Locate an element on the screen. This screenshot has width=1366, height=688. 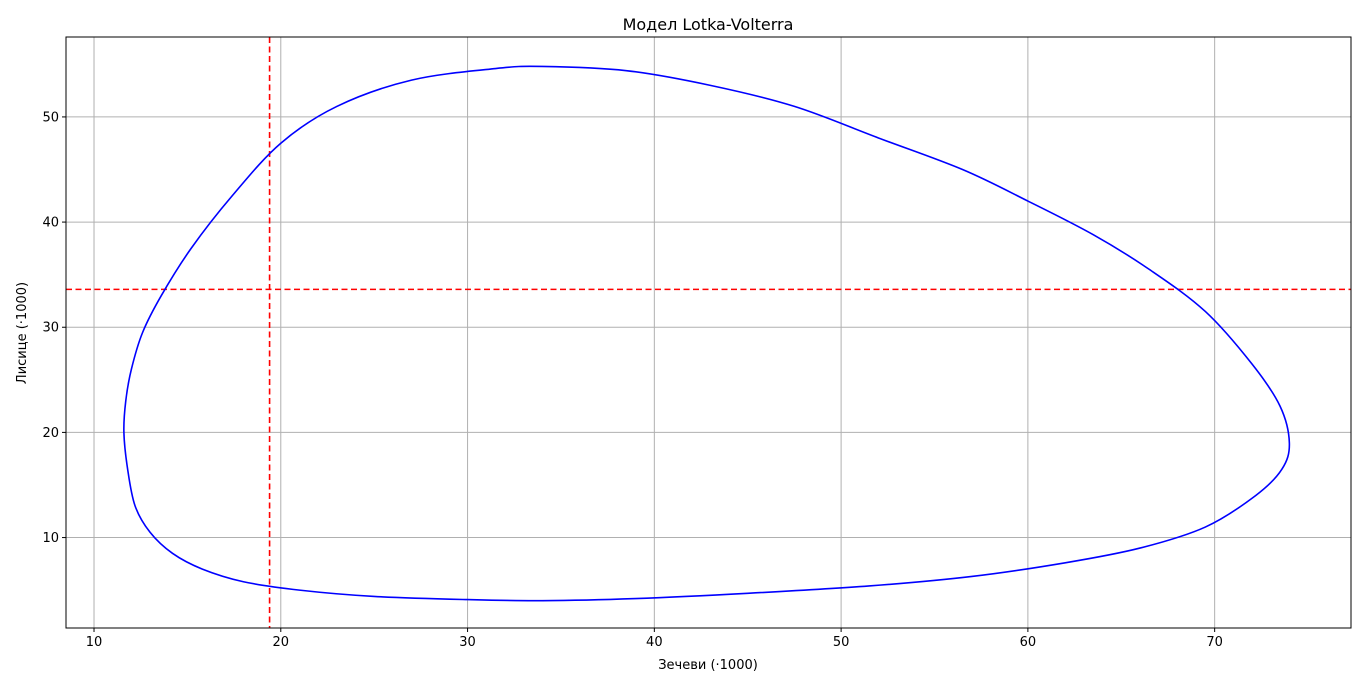
y-tick-label: 30 is located at coordinates (50, 328).